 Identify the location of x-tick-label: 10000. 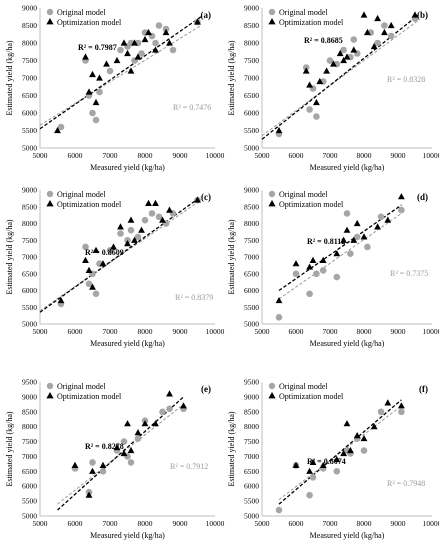
(431, 155).